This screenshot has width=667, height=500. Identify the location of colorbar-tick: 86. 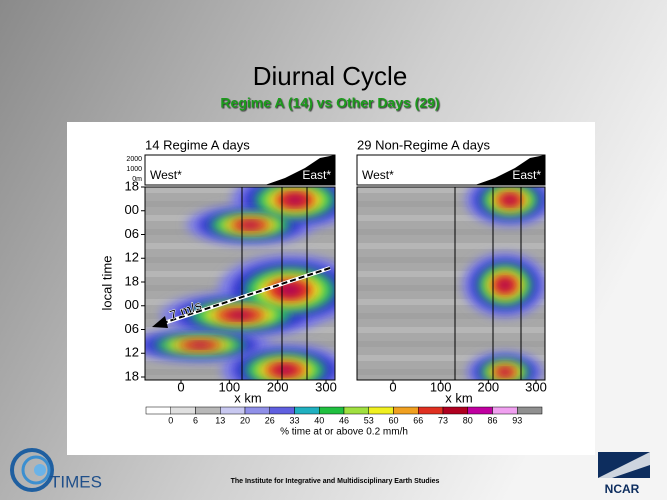
(492, 420).